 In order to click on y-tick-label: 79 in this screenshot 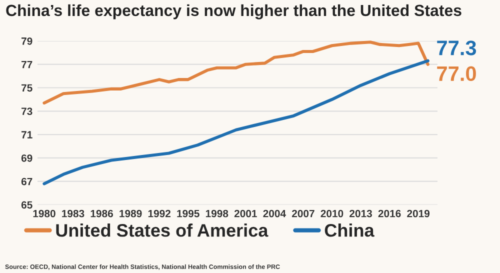, I will do `click(27, 41)`.